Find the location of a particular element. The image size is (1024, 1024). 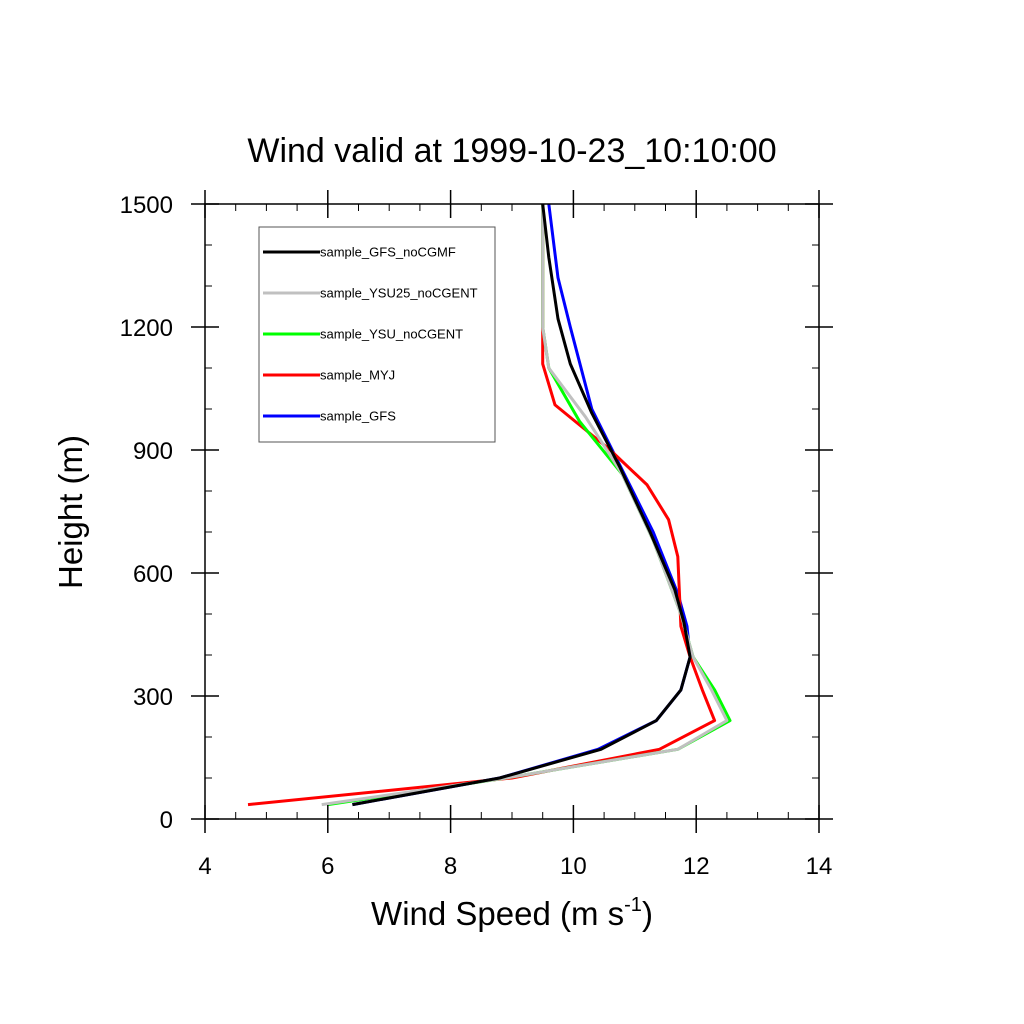

x-tick-label: 10 is located at coordinates (573, 866).